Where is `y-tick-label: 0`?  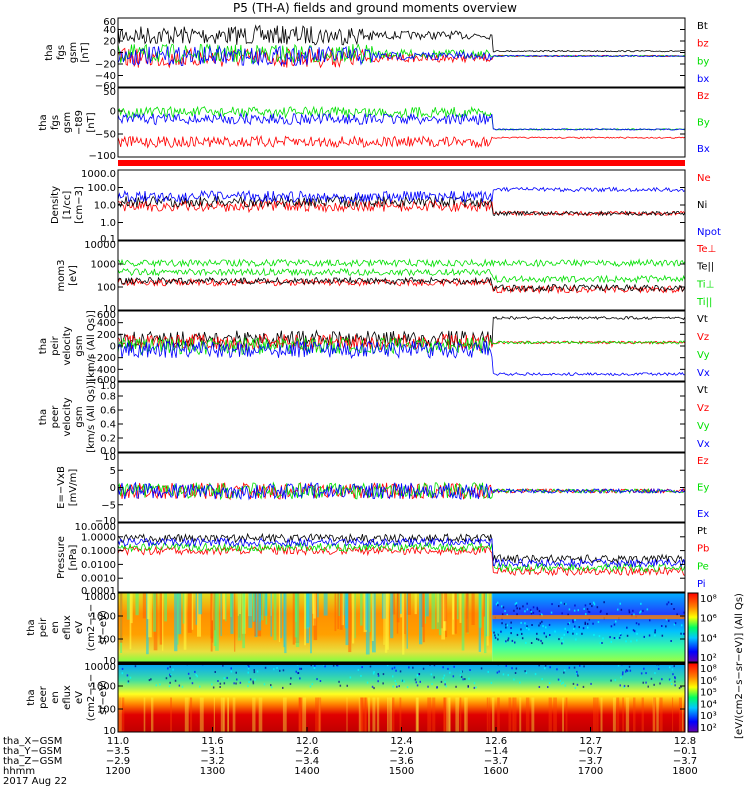
y-tick-label: 0 is located at coordinates (113, 488).